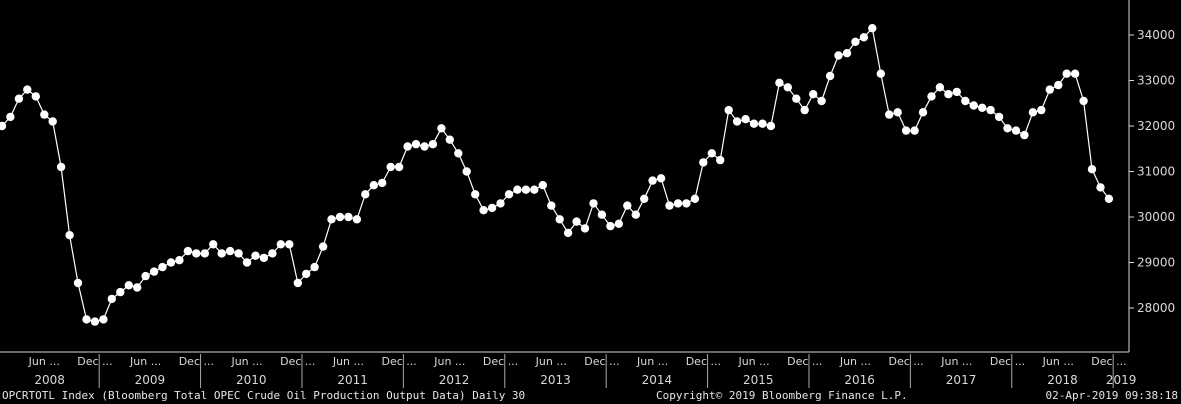  Describe the element at coordinates (859, 380) in the screenshot. I see `x-year-label: 2016` at that location.